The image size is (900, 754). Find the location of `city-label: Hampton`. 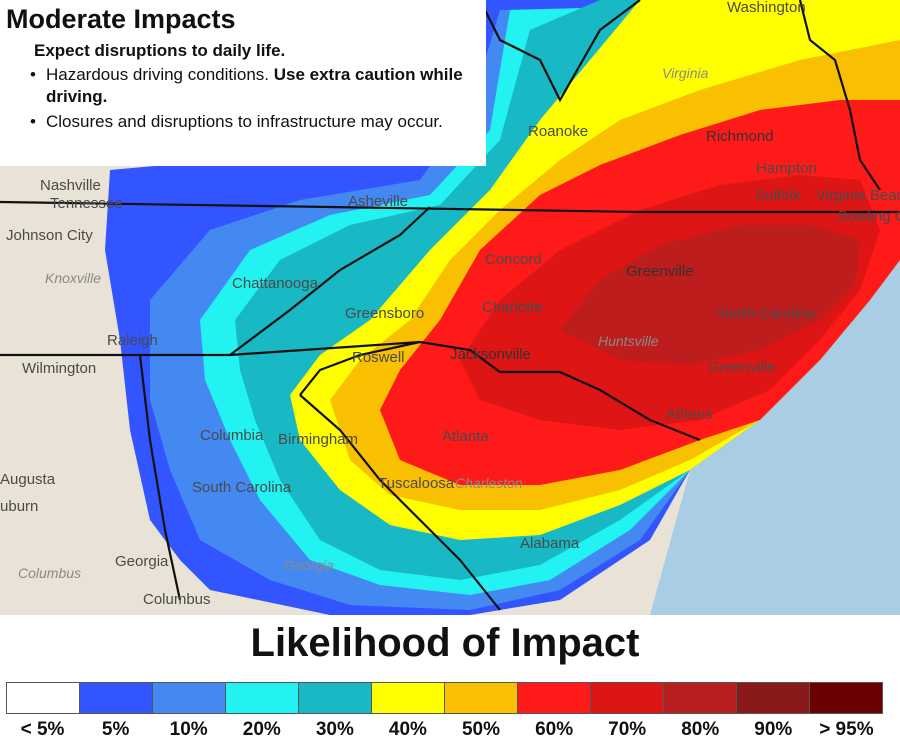

city-label: Hampton is located at coordinates (786, 168).